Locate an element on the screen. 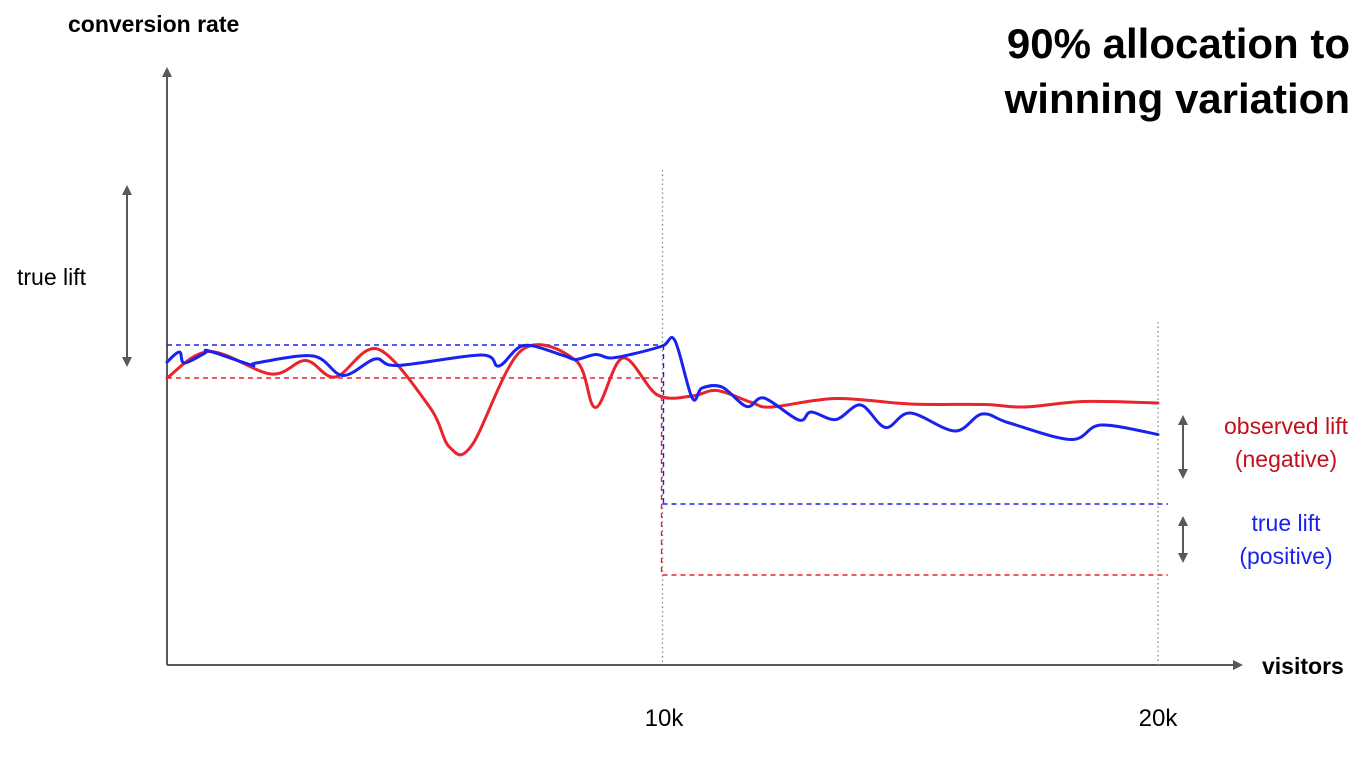 This screenshot has width=1372, height=757. true-lift-label-line-2: (positive) is located at coordinates (1285, 556).